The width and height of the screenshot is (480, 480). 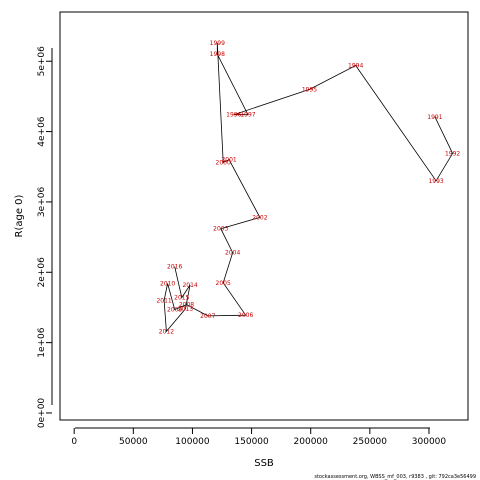 What do you see at coordinates (251, 442) in the screenshot?
I see `x-tick-label: 150000` at bounding box center [251, 442].